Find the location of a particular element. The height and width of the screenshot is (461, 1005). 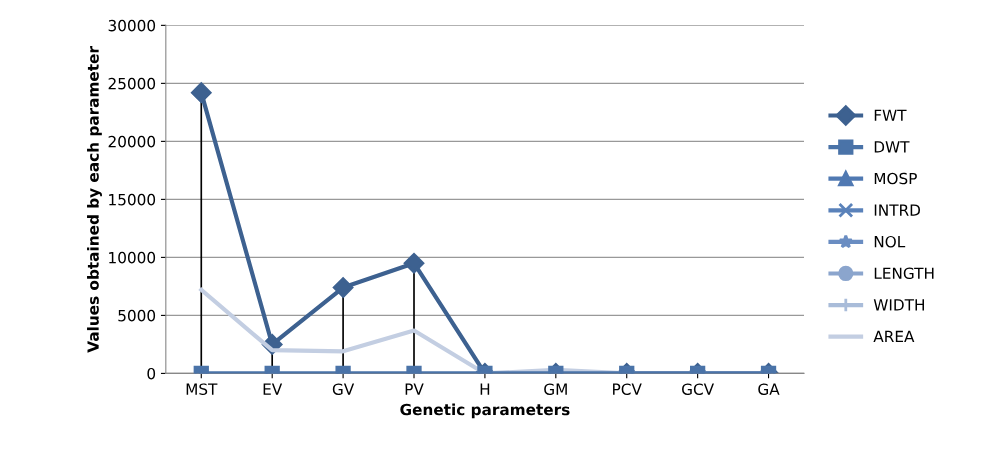

y-tick-label: 10000 is located at coordinates (132, 257).